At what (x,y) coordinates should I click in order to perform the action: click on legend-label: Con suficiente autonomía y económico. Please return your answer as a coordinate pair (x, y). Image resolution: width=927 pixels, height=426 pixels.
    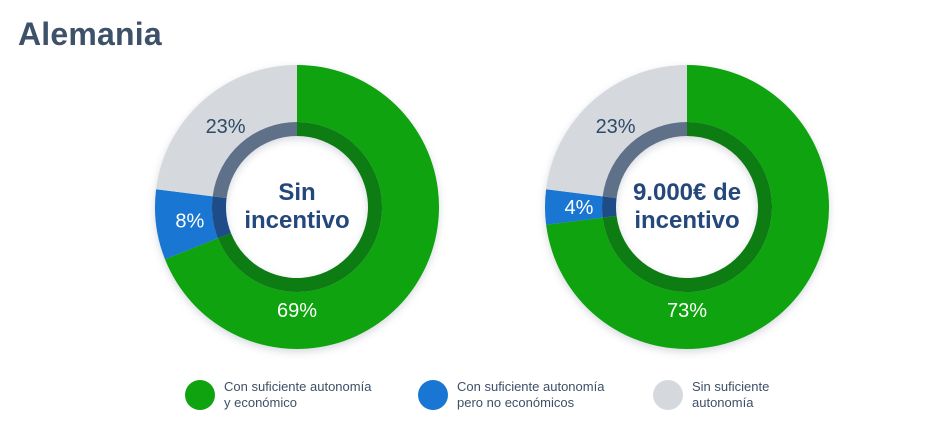
    Looking at the image, I should click on (297, 395).